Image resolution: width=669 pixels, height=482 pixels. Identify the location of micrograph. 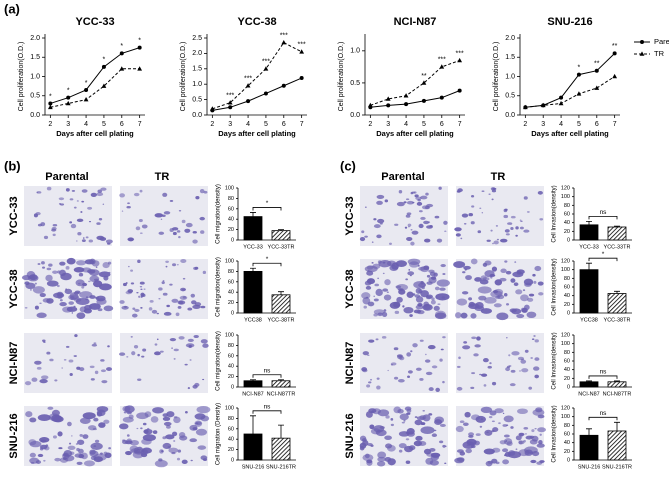
(68, 216).